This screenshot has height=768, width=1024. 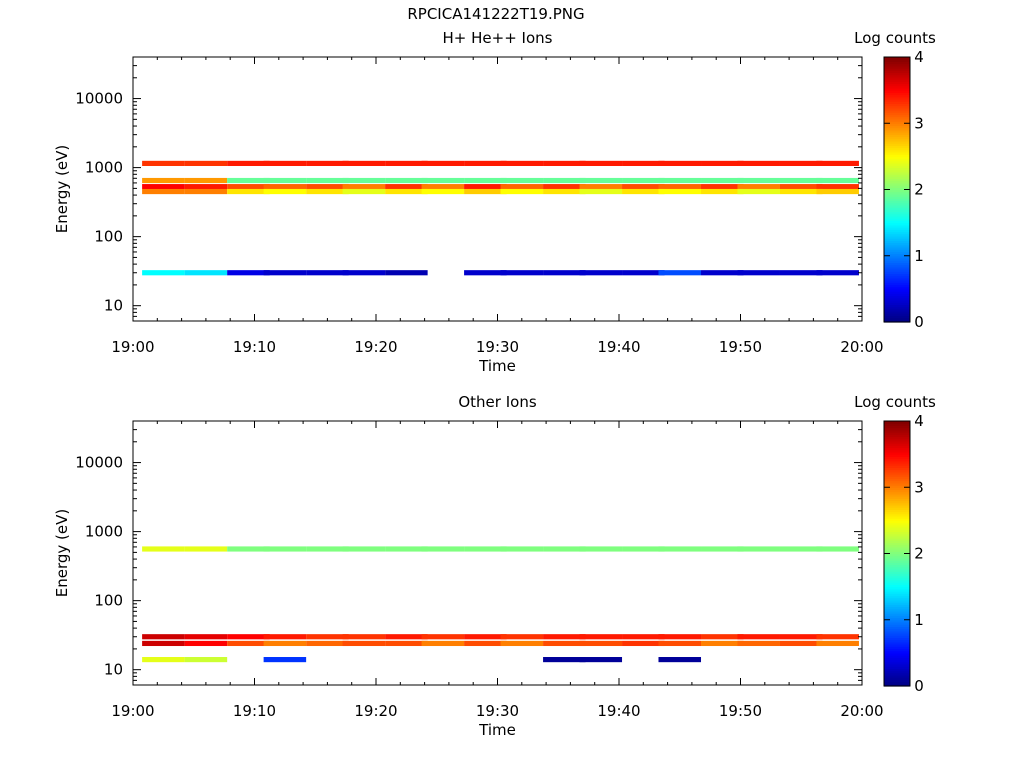 I want to click on top-ytick-label-3: 10000, so click(x=99, y=99).